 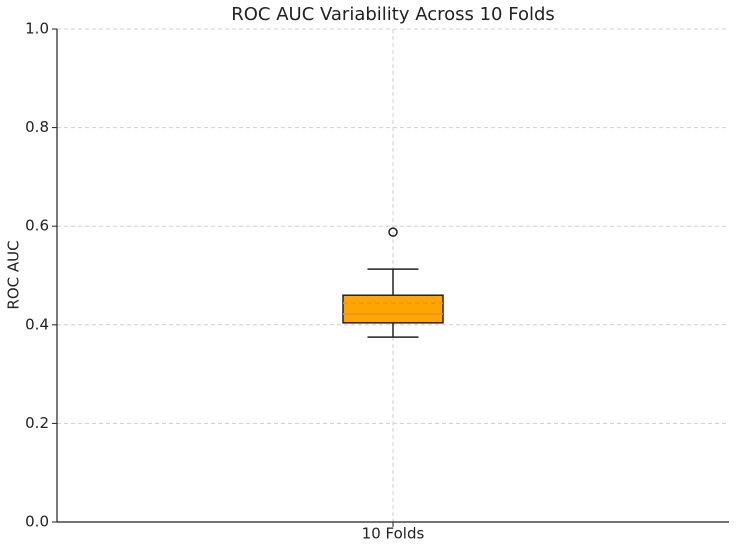 What do you see at coordinates (393, 14) in the screenshot?
I see `chart-title: ROC AUC Variability Across 10 Folds` at bounding box center [393, 14].